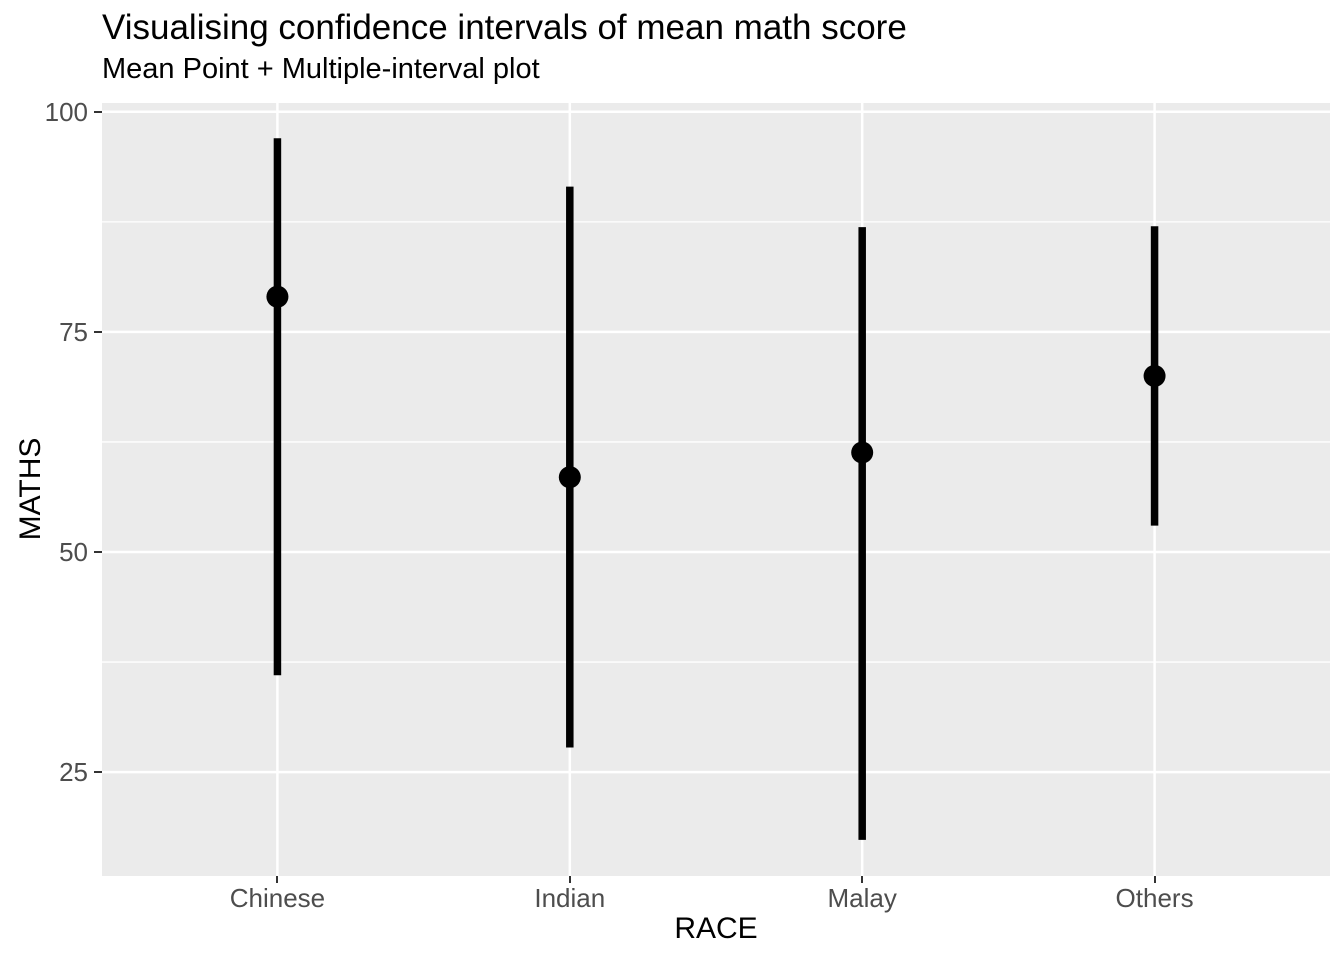 Image resolution: width=1344 pixels, height=960 pixels. What do you see at coordinates (30, 489) in the screenshot?
I see `y-axis-title: MATHS` at bounding box center [30, 489].